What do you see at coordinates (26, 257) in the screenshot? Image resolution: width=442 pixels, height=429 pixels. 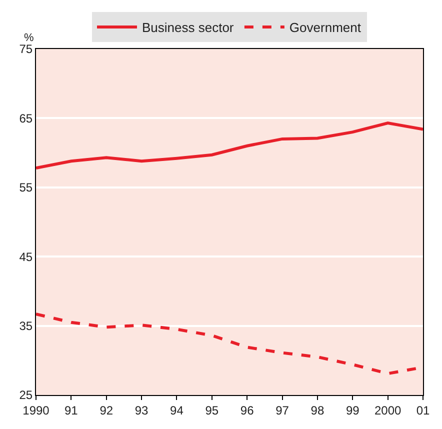 I see `y-tick-label: 45` at bounding box center [26, 257].